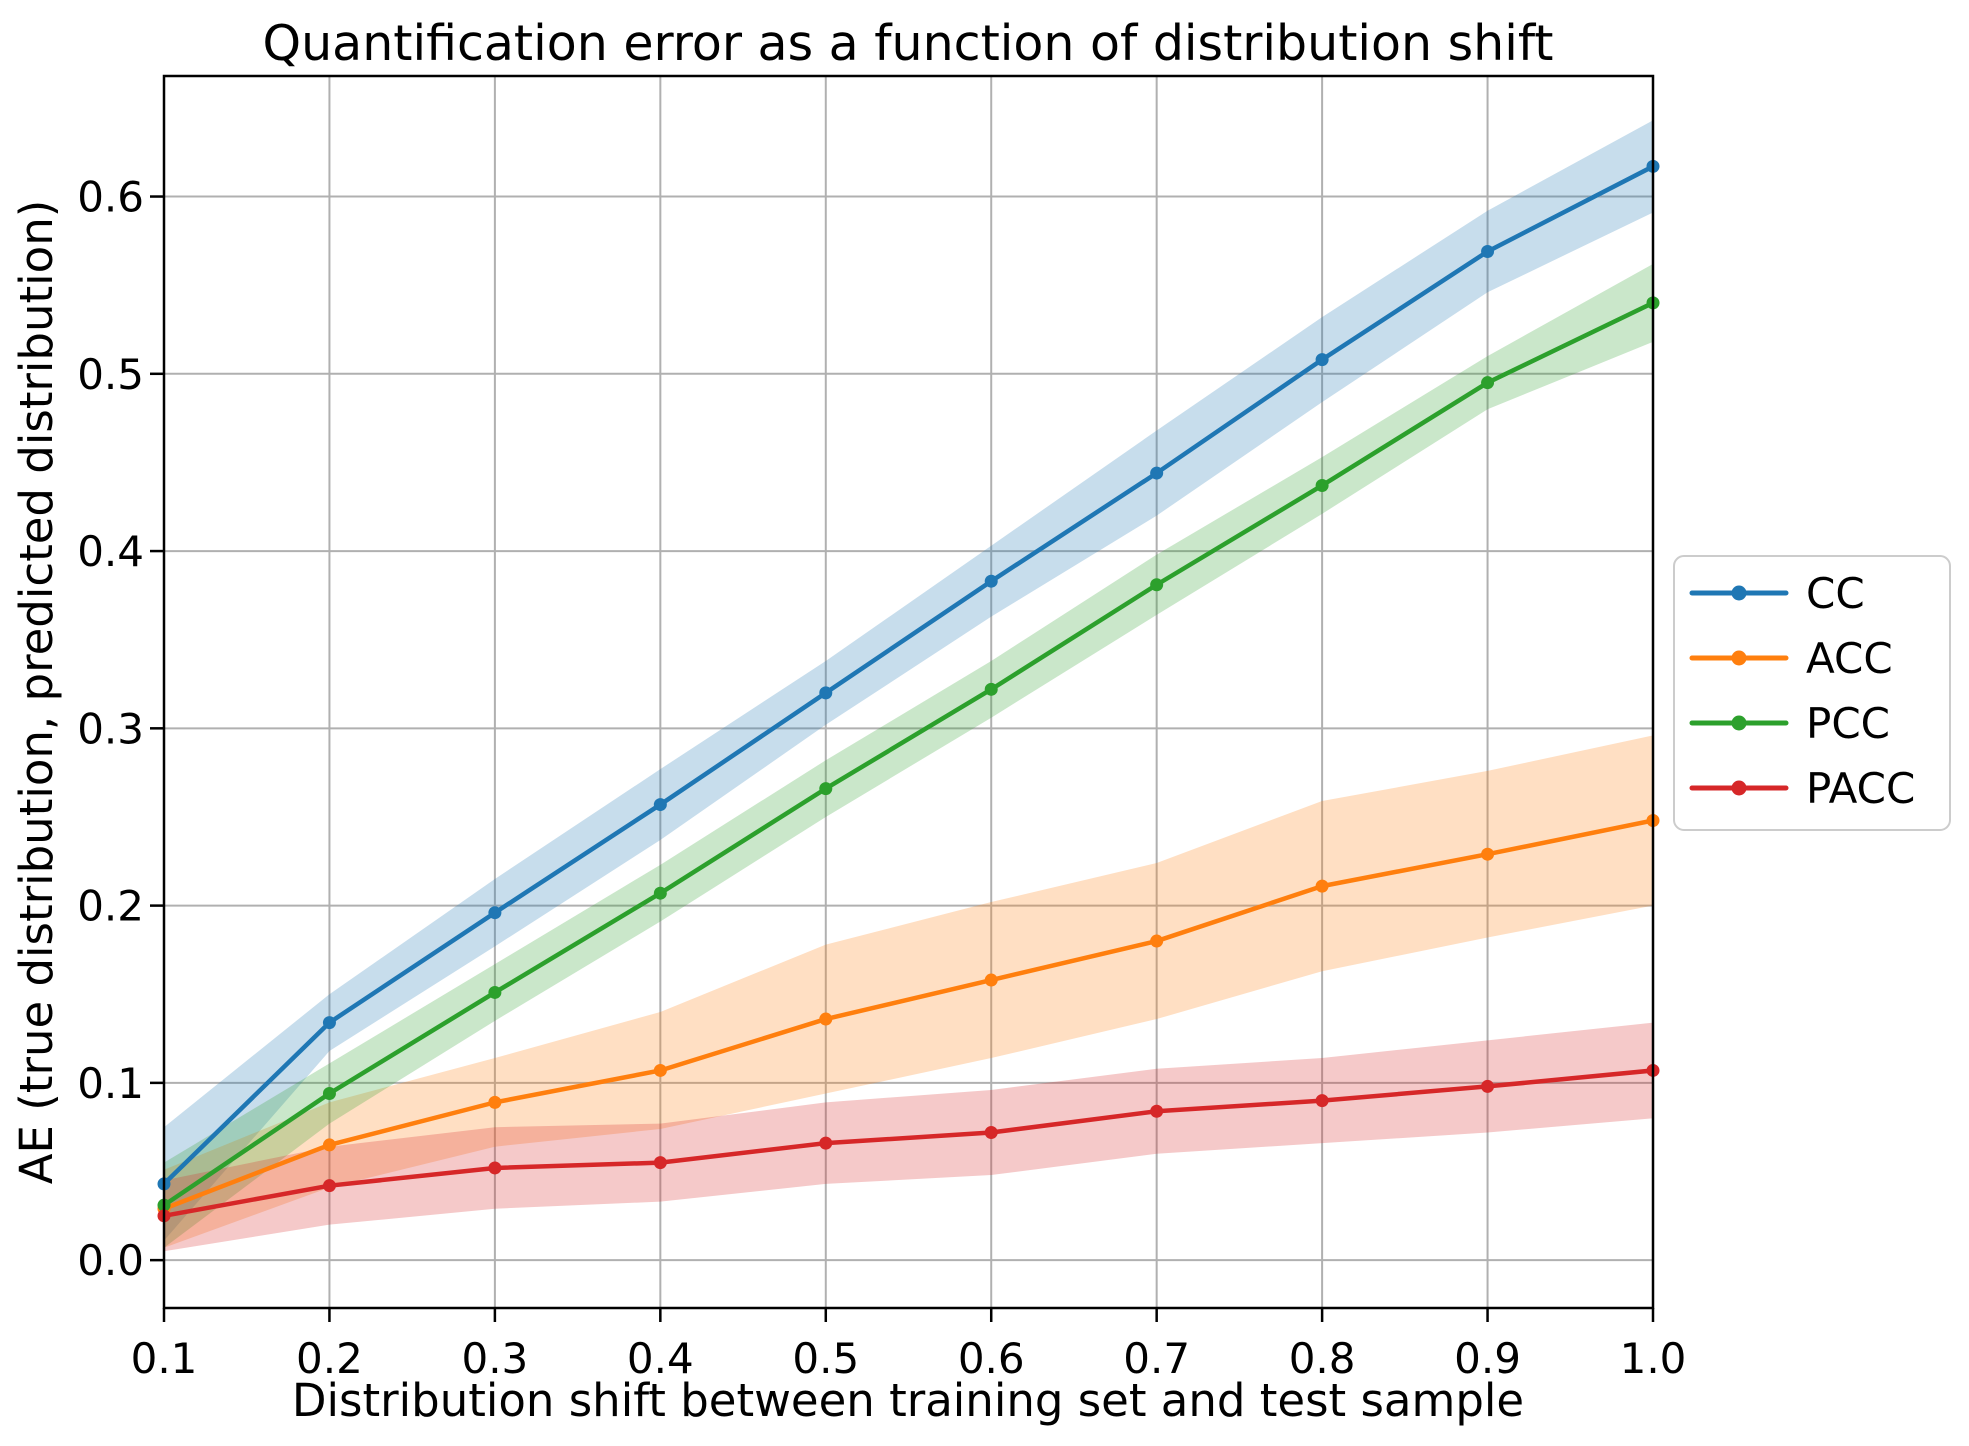 Image resolution: width=1969 pixels, height=1446 pixels. Describe the element at coordinates (1739, 723) in the screenshot. I see `legend-sample-dot-pcc` at that location.